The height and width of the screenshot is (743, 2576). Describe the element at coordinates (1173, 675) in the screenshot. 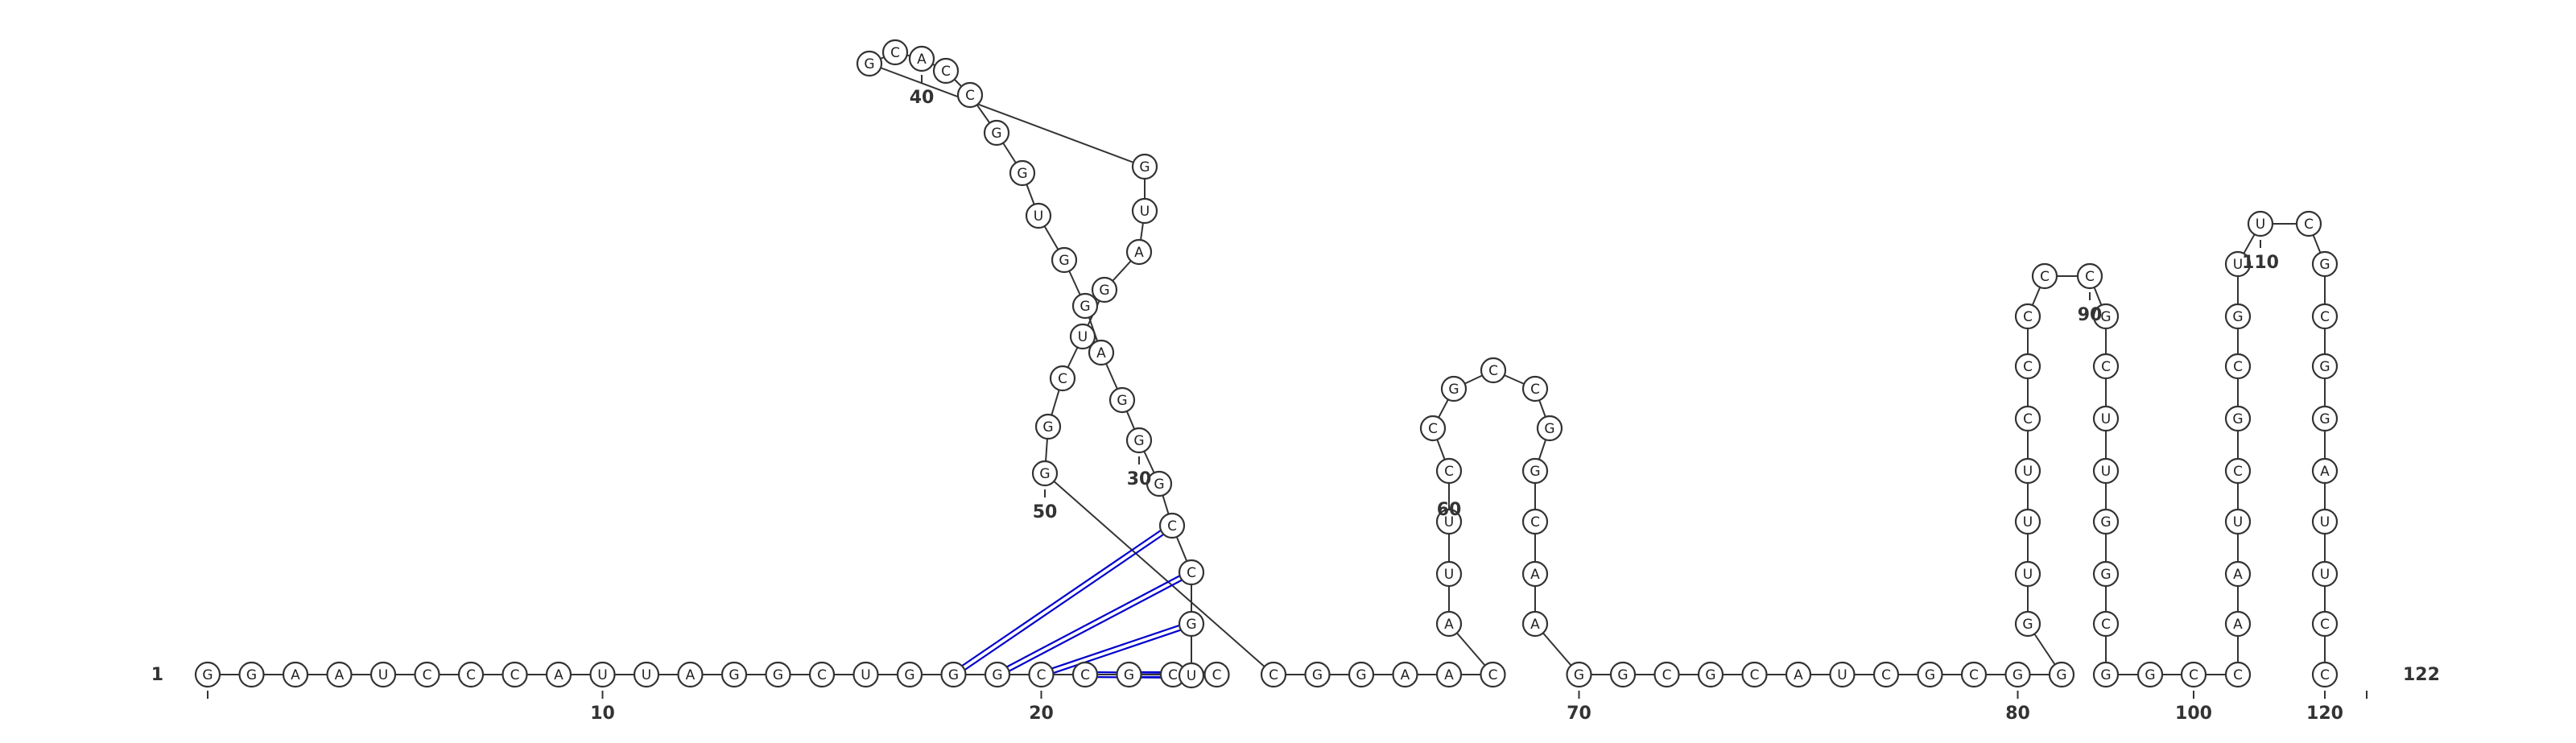

I see `nucleotide-letter-23: C` at that location.